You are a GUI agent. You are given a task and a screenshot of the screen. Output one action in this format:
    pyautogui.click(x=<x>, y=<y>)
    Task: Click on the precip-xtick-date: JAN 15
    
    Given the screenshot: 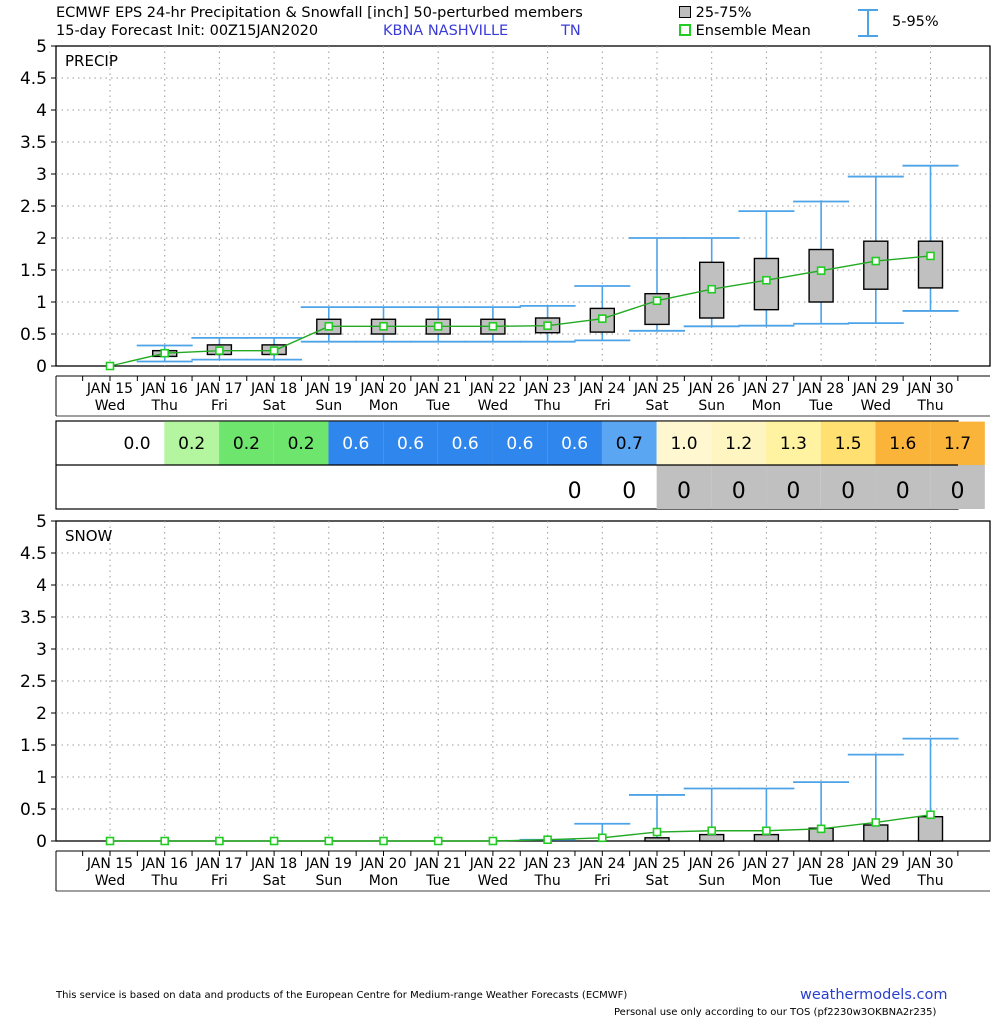 What is the action you would take?
    pyautogui.click(x=109, y=389)
    